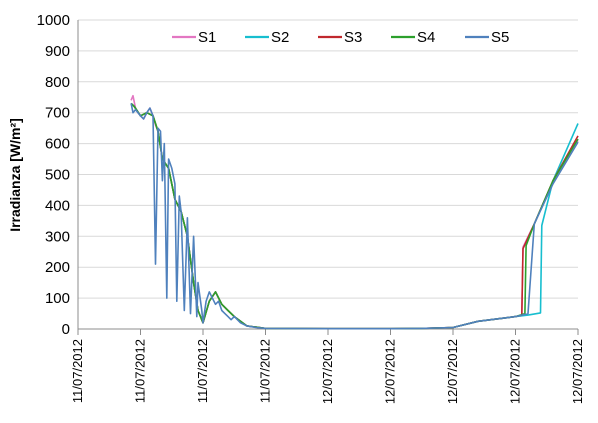  What do you see at coordinates (57, 144) in the screenshot?
I see `y-tick-label: 600` at bounding box center [57, 144].